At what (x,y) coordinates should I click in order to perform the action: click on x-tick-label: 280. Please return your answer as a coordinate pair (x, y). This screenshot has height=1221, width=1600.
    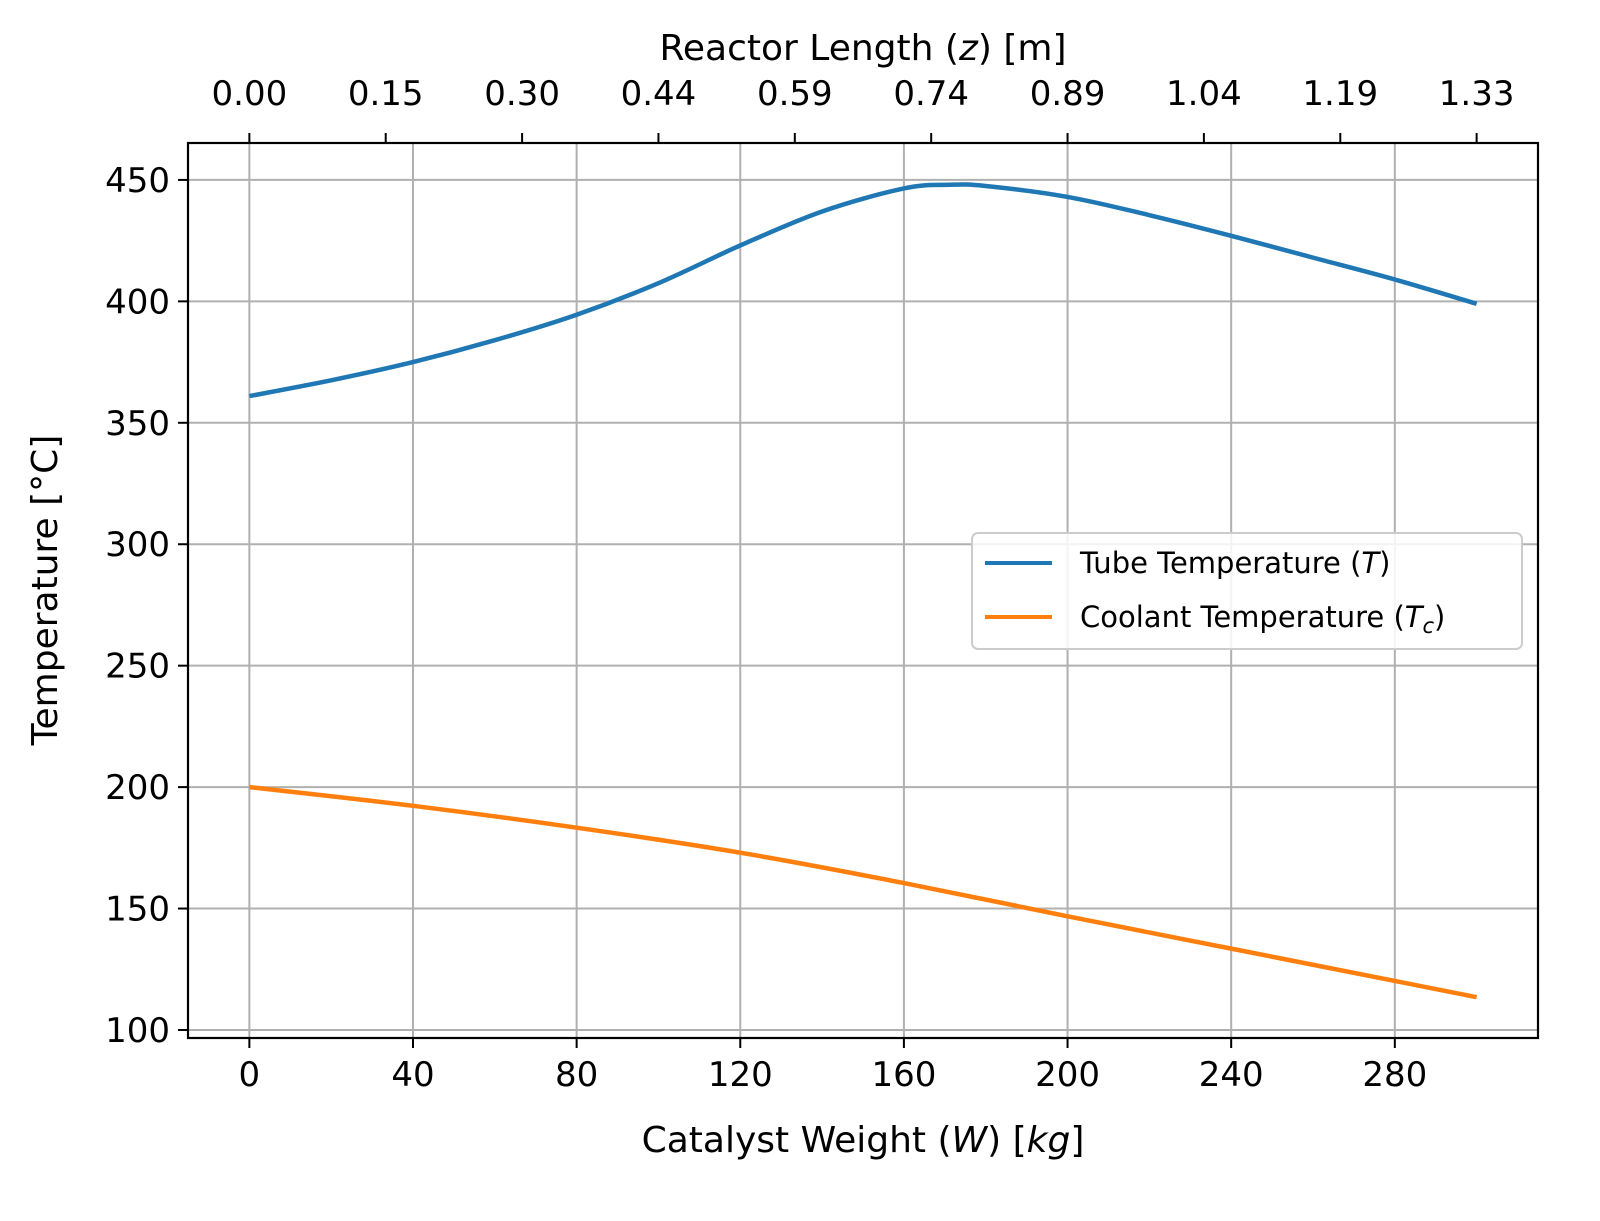
    Looking at the image, I should click on (1394, 1075).